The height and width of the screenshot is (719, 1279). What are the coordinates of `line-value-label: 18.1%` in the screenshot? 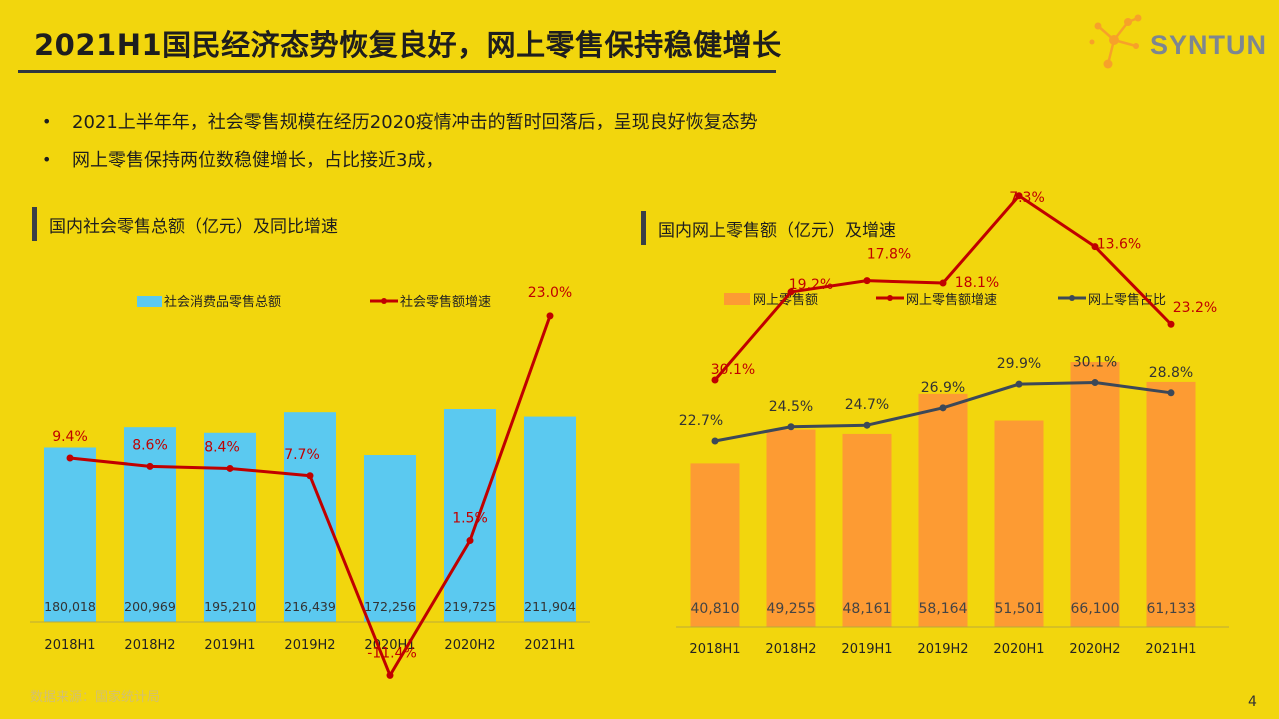 It's located at (977, 283).